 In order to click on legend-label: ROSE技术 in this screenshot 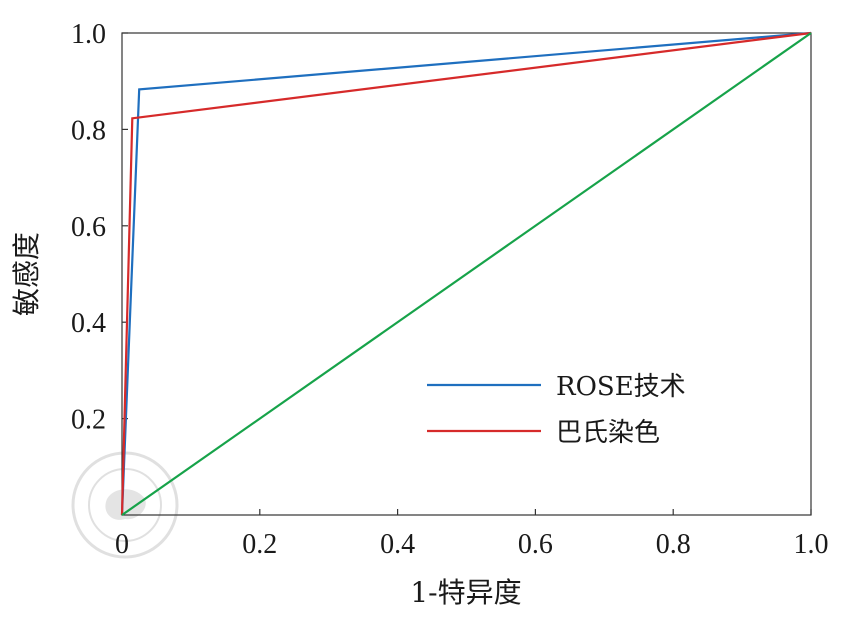, I will do `click(621, 387)`.